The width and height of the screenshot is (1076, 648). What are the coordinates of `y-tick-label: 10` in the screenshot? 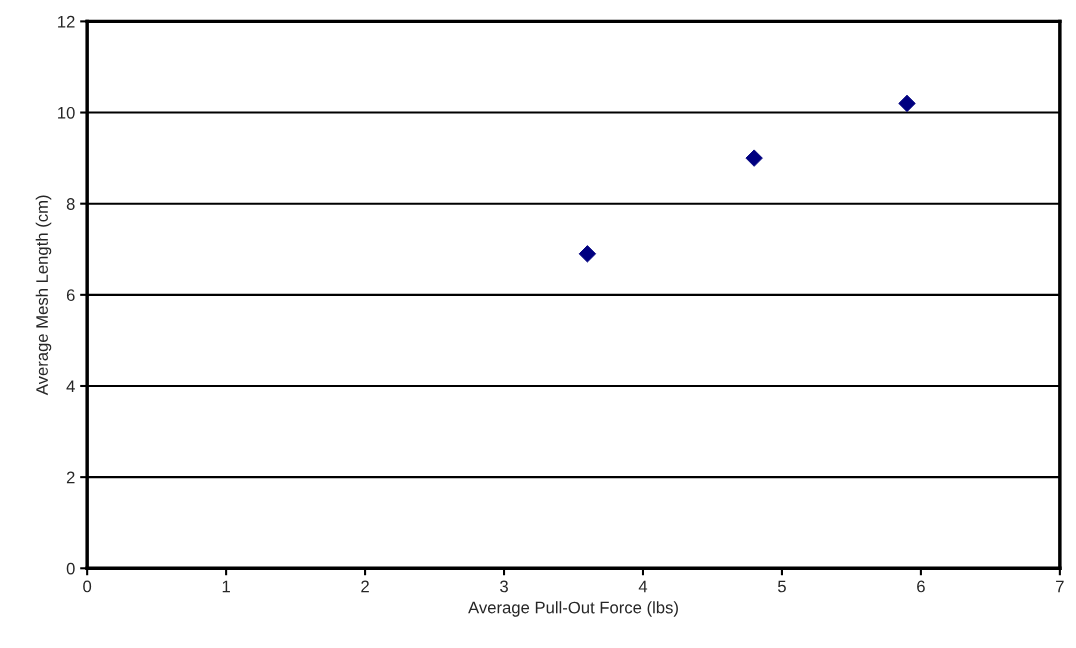 It's located at (66, 112).